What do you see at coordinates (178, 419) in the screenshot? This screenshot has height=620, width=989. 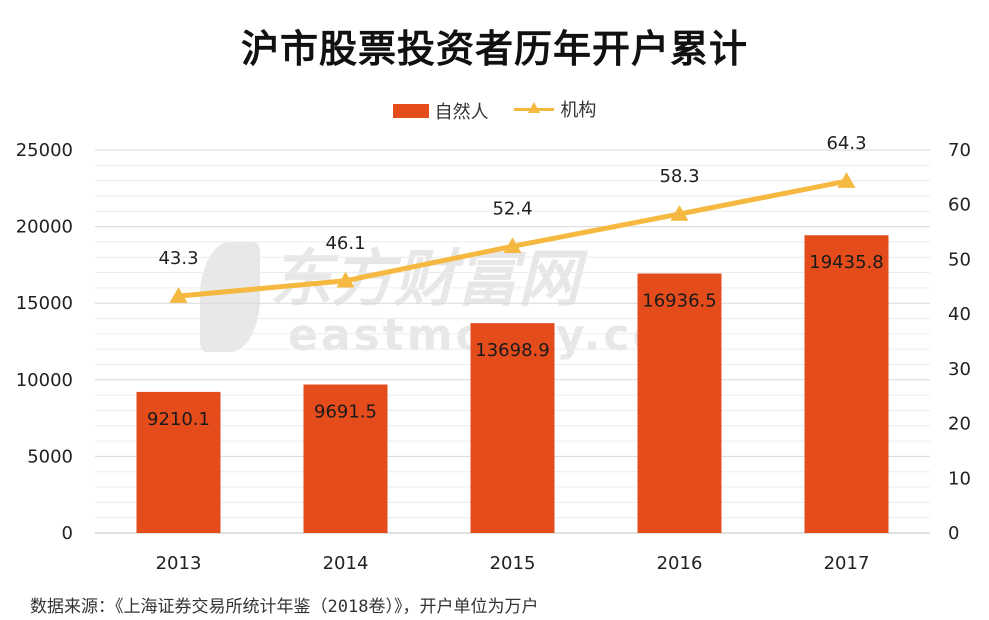 I see `bar-data-label: 9210.1` at bounding box center [178, 419].